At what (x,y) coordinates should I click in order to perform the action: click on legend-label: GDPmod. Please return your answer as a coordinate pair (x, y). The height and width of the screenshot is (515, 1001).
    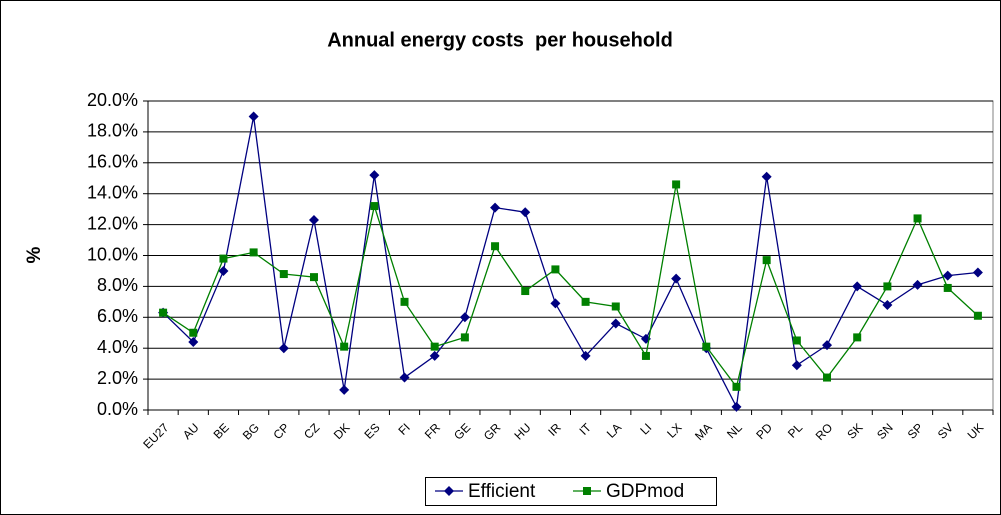
    Looking at the image, I should click on (645, 491).